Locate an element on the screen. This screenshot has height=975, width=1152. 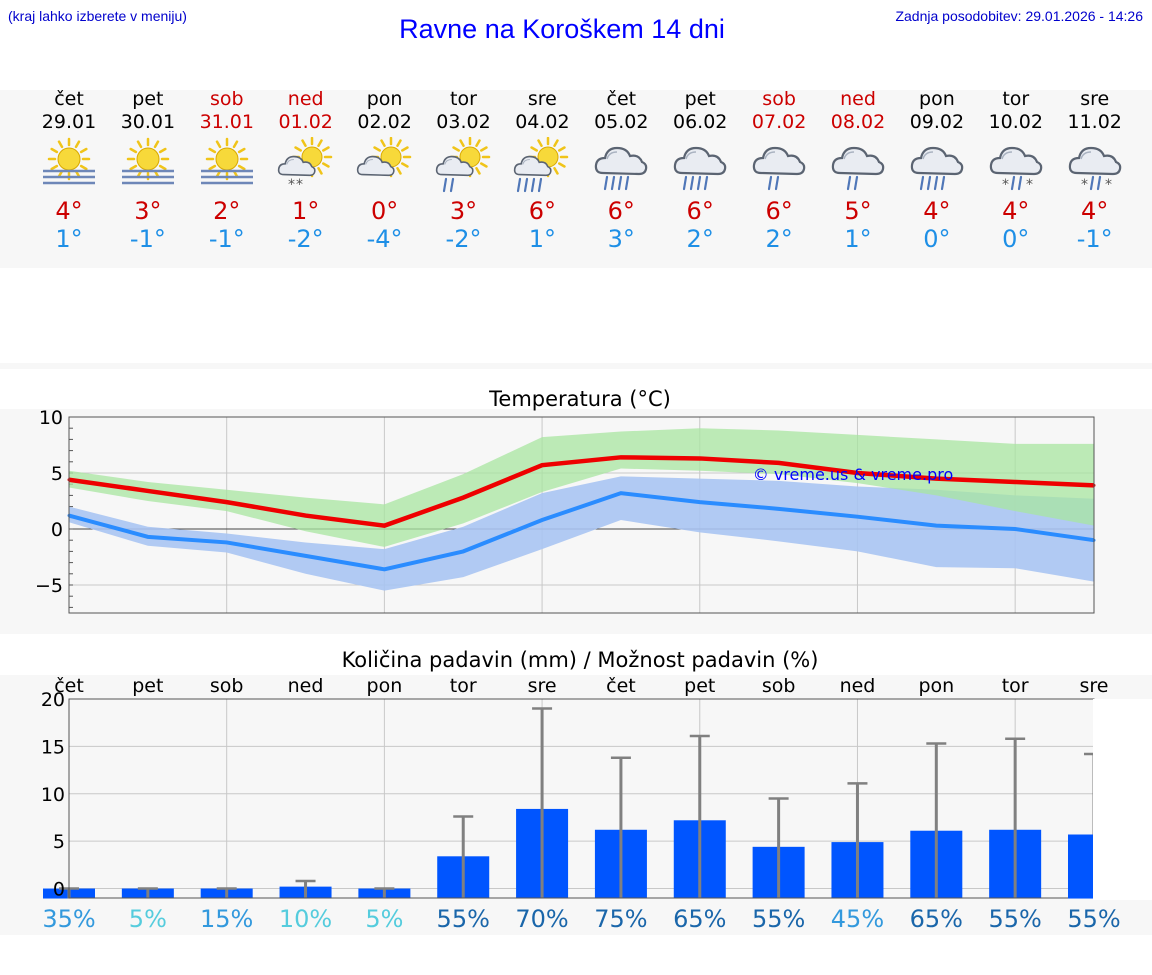
day-column: pet 06.02 6° 2° is located at coordinates (700, 170).